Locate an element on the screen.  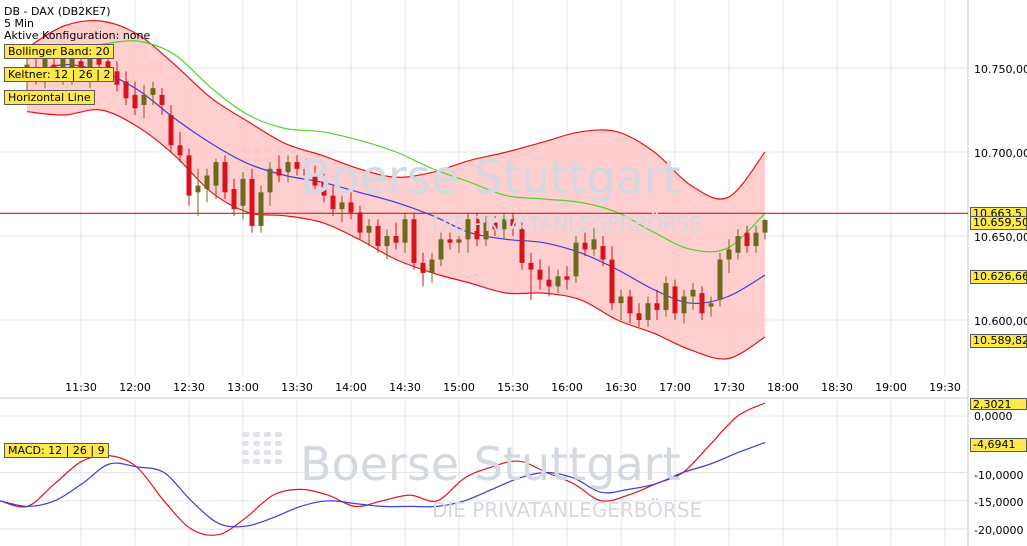
time-tick: 12:30 is located at coordinates (189, 387).